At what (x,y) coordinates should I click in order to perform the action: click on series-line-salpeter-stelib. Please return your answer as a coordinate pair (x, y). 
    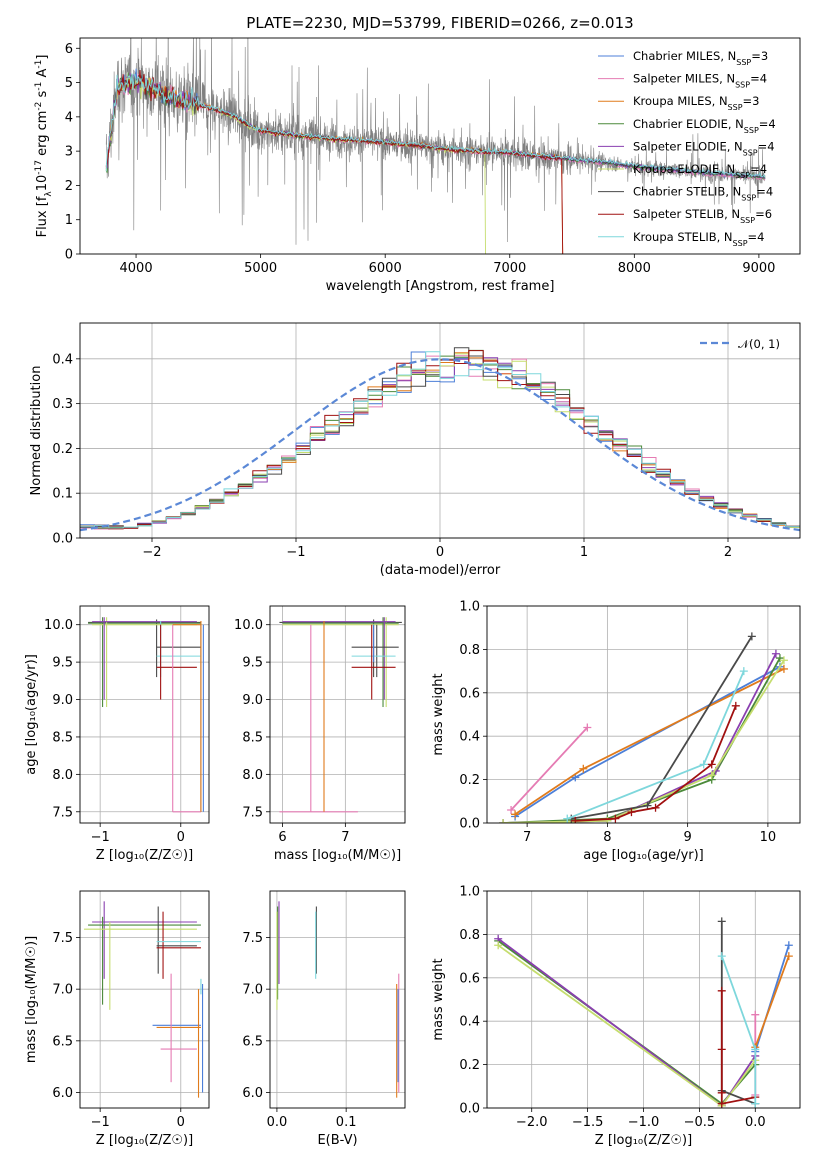
    Looking at the image, I should click on (738, 1047).